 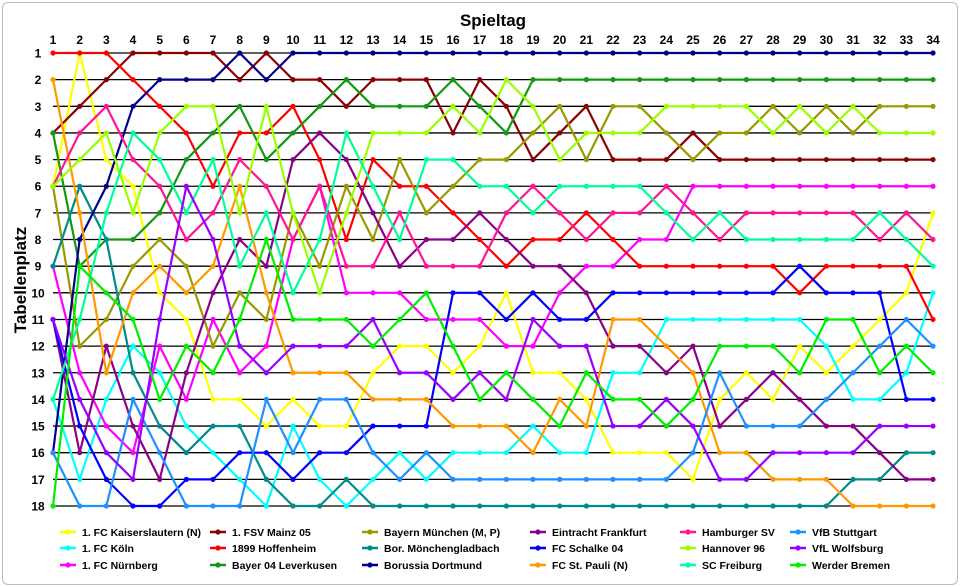 What do you see at coordinates (20, 280) in the screenshot?
I see `y-axis-label: Tabellenplatz` at bounding box center [20, 280].